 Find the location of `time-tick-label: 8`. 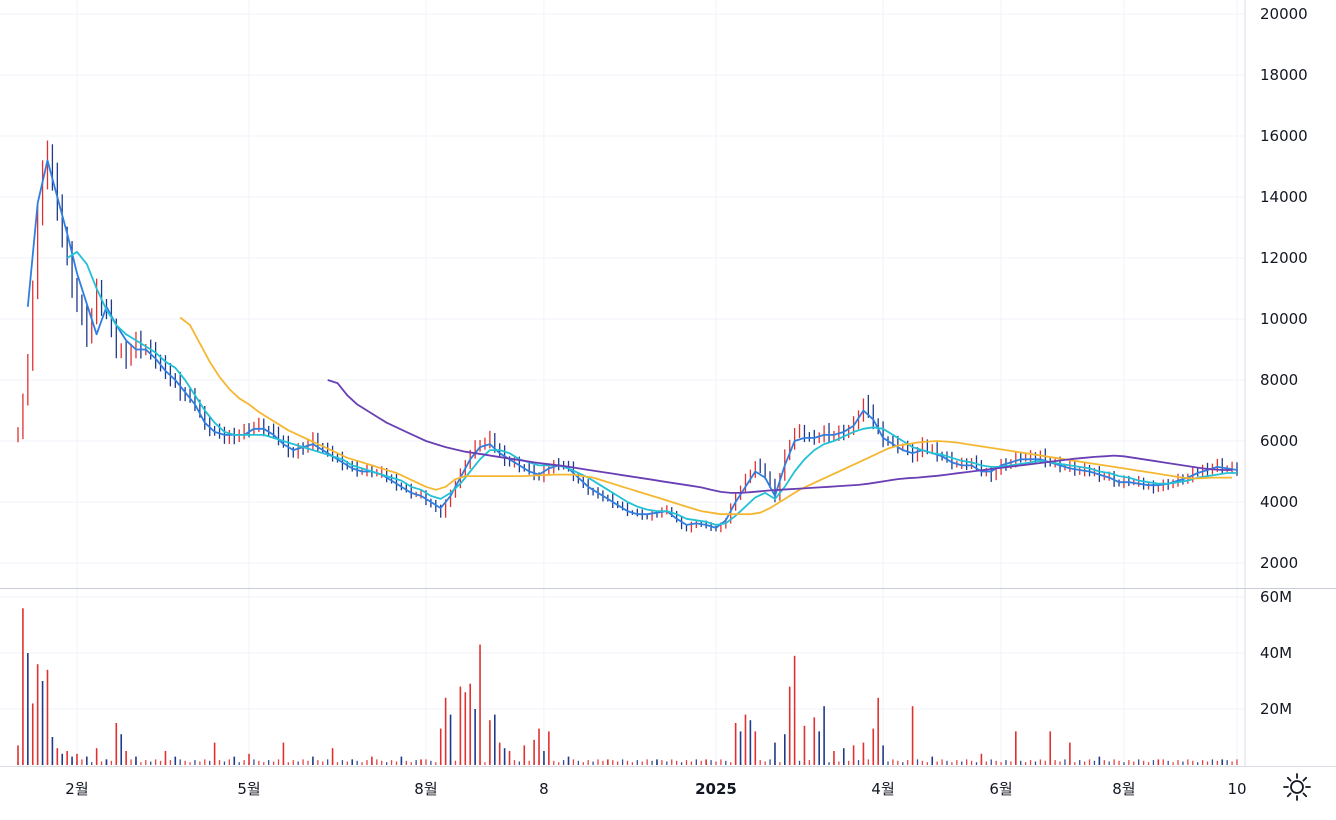

time-tick-label: 8 is located at coordinates (544, 789).